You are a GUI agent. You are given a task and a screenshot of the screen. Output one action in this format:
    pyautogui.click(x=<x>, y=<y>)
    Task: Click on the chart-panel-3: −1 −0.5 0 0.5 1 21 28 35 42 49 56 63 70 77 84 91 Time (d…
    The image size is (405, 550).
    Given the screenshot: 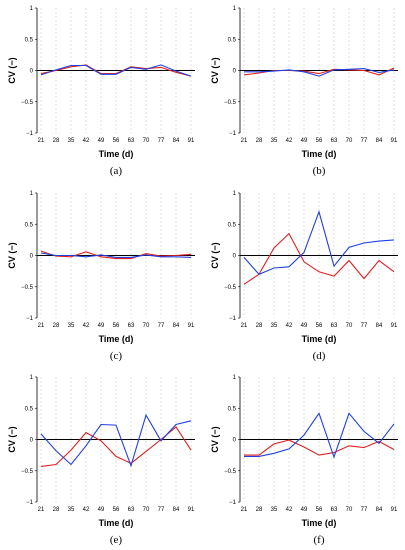 What is the action you would take?
    pyautogui.click(x=101, y=276)
    